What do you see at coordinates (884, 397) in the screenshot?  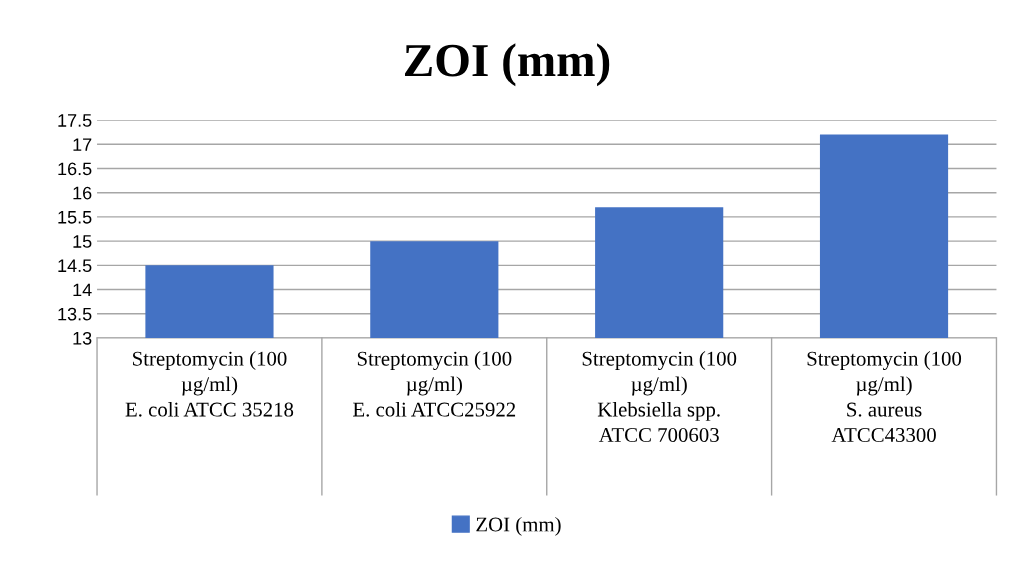 I see `x-tick-label: Streptomycin (100 µg/ml) S. aureus ATCC43300` at bounding box center [884, 397].